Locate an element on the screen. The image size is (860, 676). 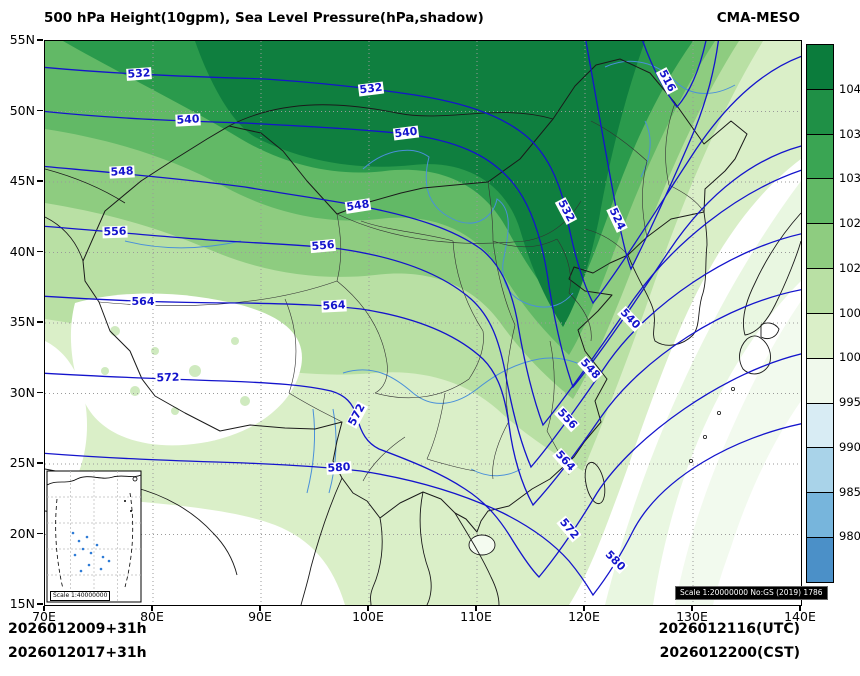
ryukyu-islands is located at coordinates (712, 424).